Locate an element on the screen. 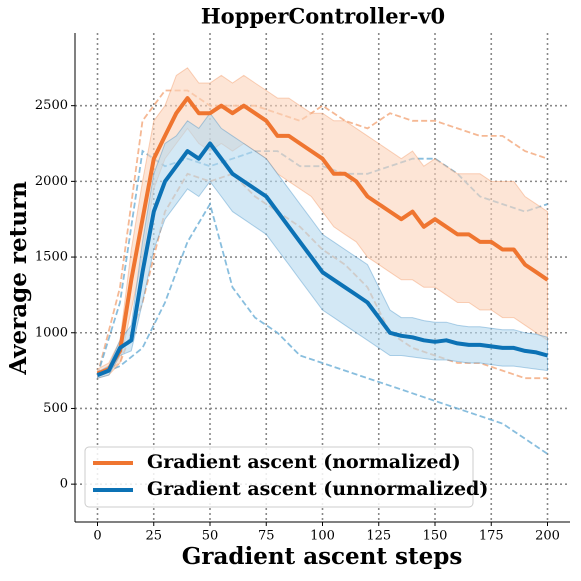 The width and height of the screenshot is (581, 581). y-tick-label: 2500 is located at coordinates (51, 105).